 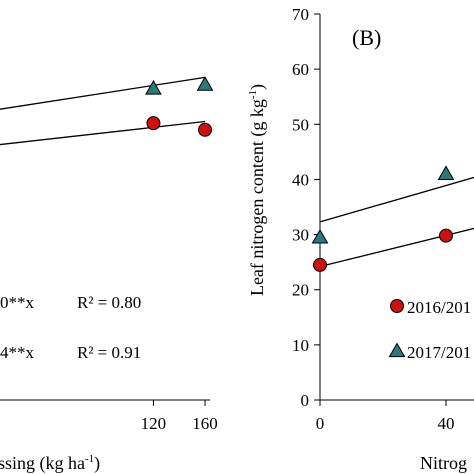 I want to click on y-tick-label: 20, so click(x=300, y=290).